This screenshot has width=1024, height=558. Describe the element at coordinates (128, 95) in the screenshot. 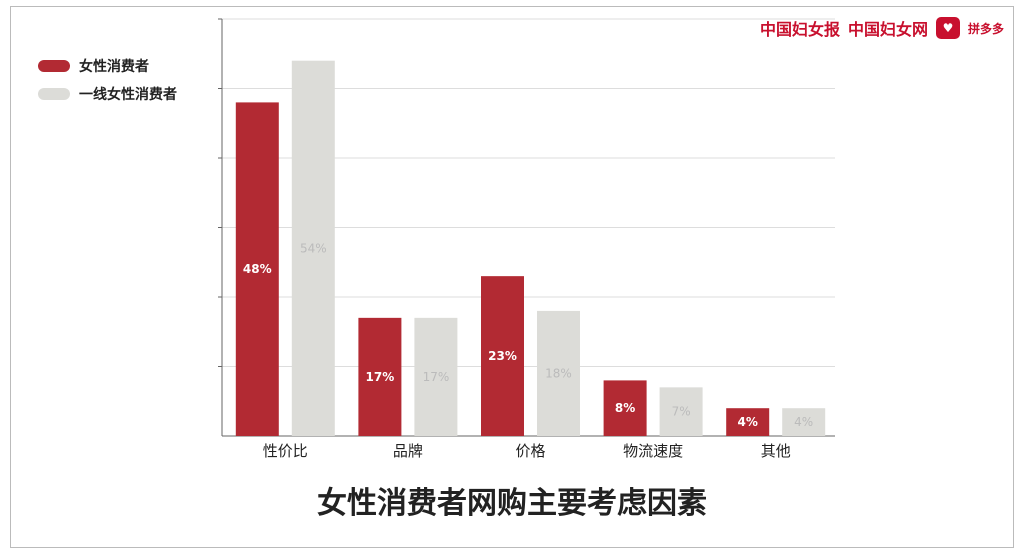

I see `legend-label: 一线女性消费者` at that location.